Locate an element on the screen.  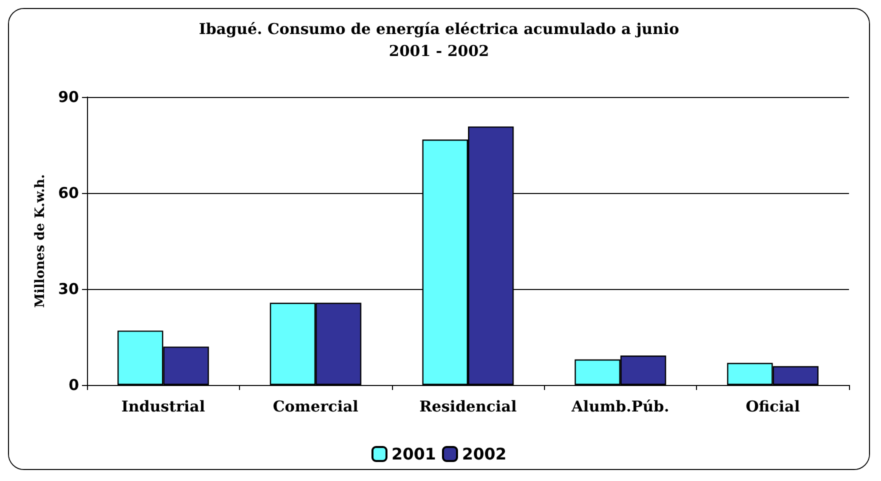
x-tick-label: Comercial is located at coordinates (315, 407).